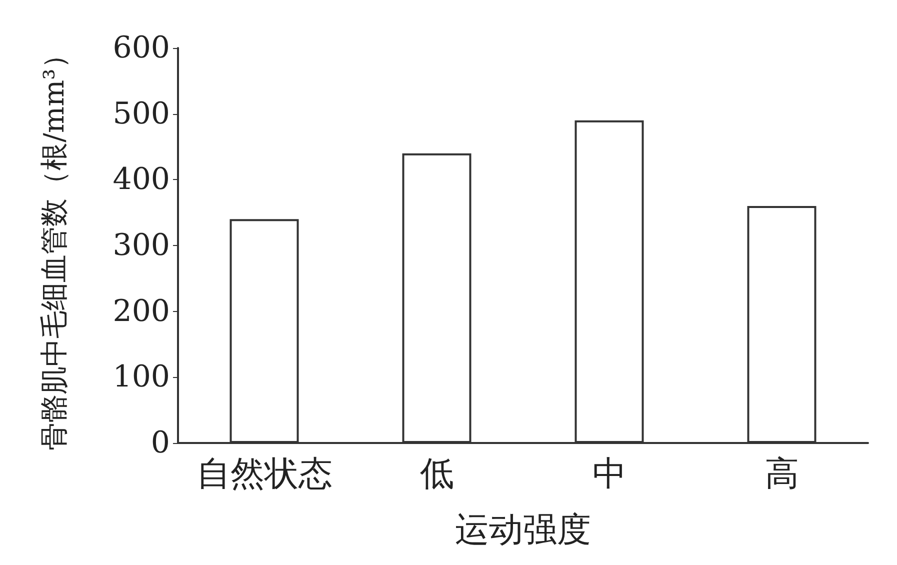 This screenshot has height=565, width=897. Describe the element at coordinates (141, 377) in the screenshot. I see `y-tick-label: 100` at that location.